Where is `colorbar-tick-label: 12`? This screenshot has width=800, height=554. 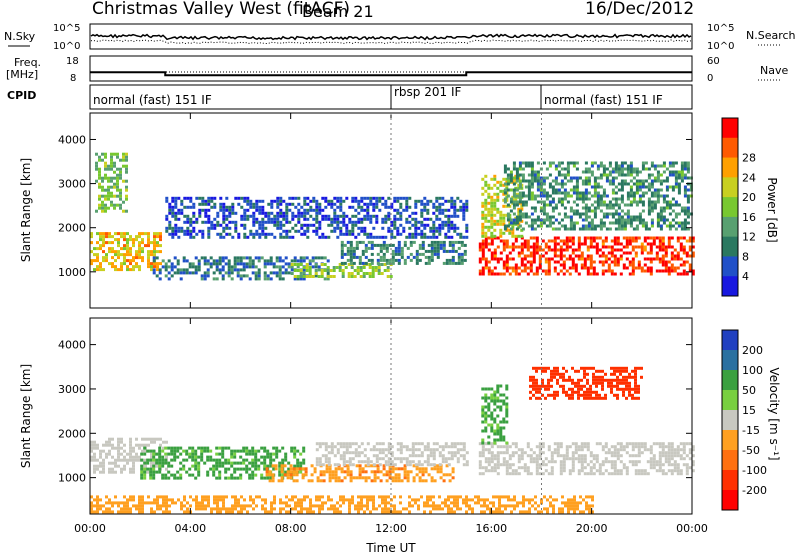 colorbar-tick-label: 12 is located at coordinates (749, 237).